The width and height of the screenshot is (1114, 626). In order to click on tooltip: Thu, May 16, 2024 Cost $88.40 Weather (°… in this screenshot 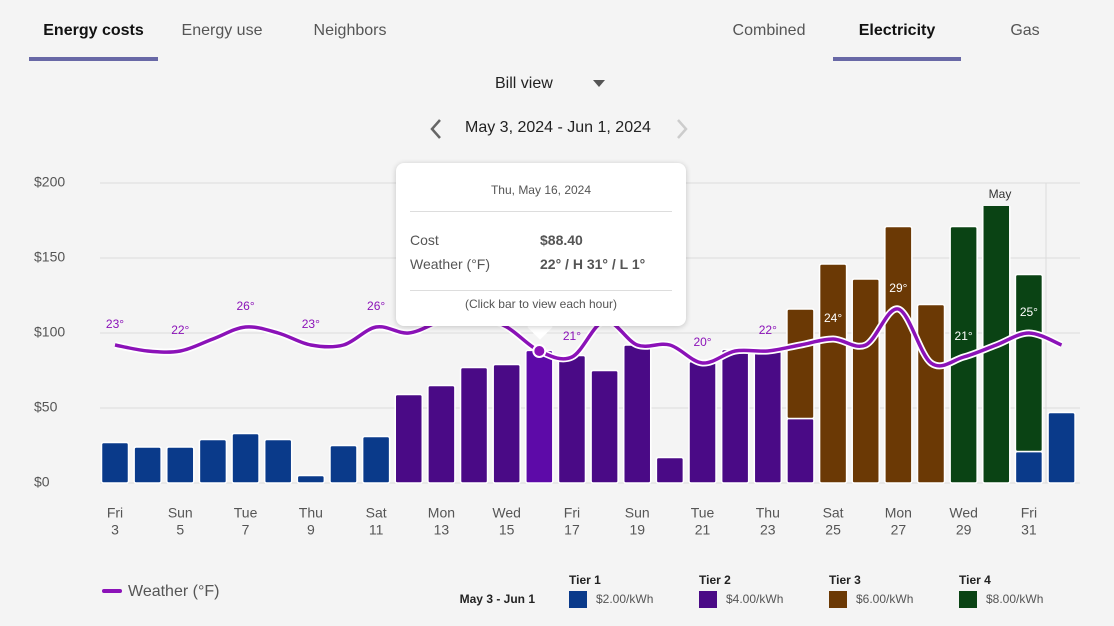, I will do `click(541, 244)`.